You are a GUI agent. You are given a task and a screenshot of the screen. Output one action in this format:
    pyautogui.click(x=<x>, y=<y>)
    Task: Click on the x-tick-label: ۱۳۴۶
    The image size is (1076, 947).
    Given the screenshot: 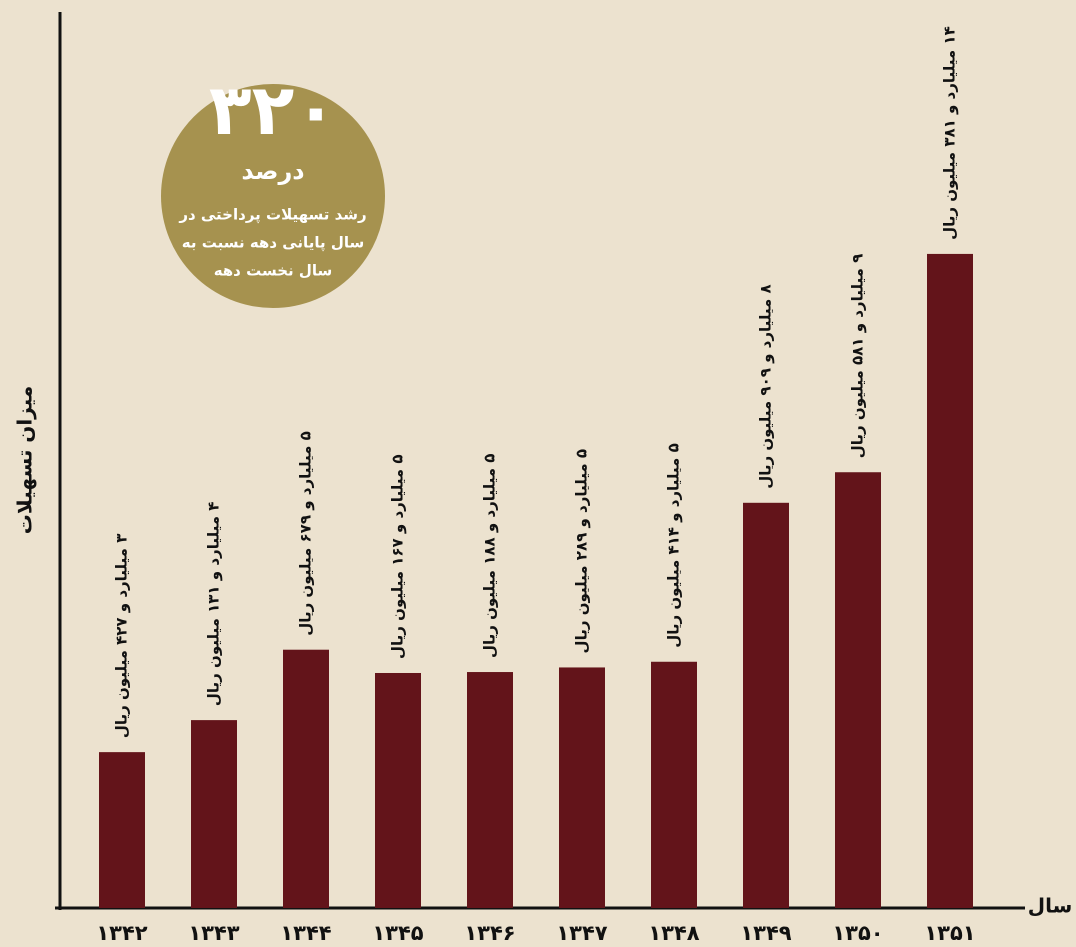 What is the action you would take?
    pyautogui.click(x=489, y=933)
    